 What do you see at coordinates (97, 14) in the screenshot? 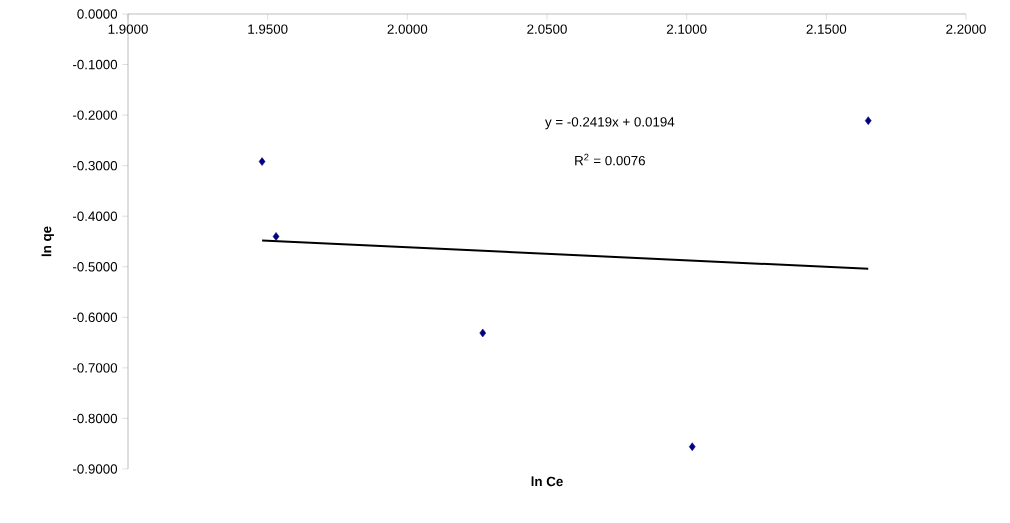
I see `y-tick-label: 0.0000` at bounding box center [97, 14].